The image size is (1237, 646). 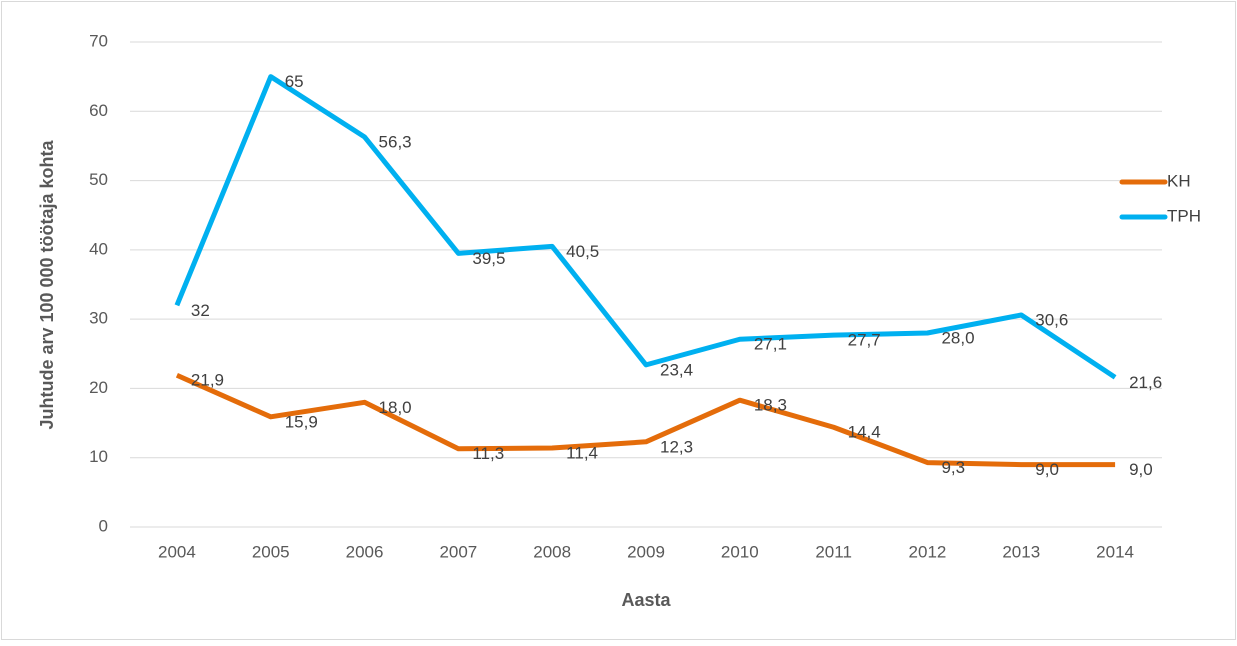 I want to click on data-label: 30,6, so click(x=1051, y=319).